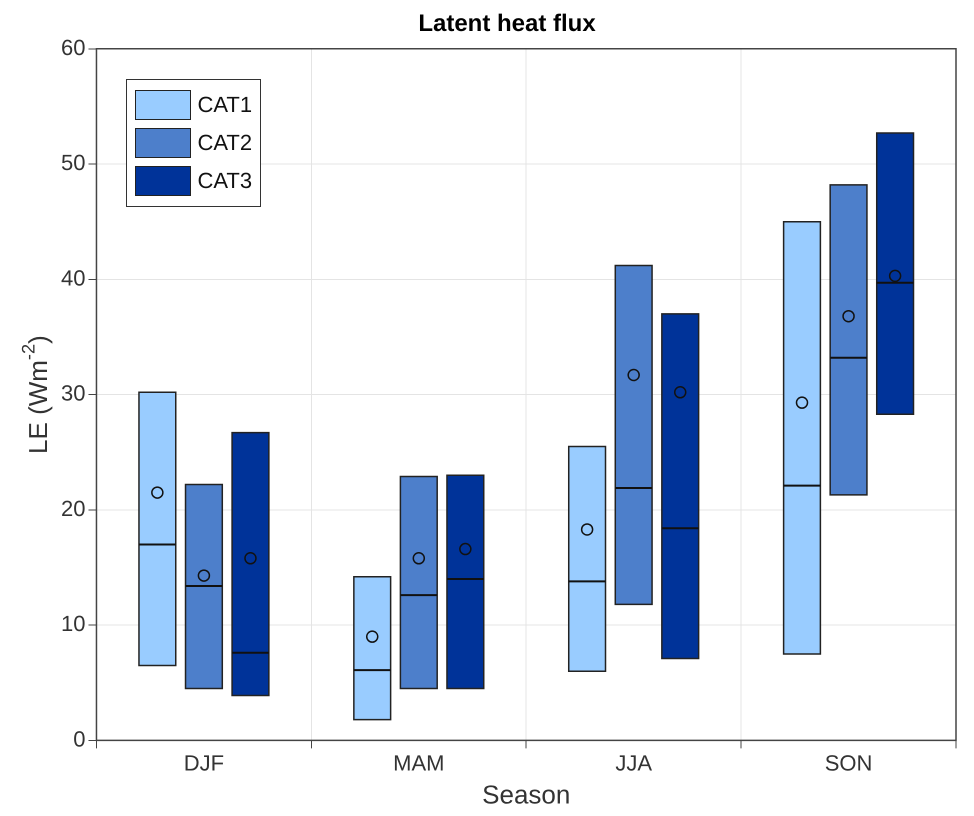  What do you see at coordinates (848, 763) in the screenshot?
I see `x-tick-label: SON` at bounding box center [848, 763].